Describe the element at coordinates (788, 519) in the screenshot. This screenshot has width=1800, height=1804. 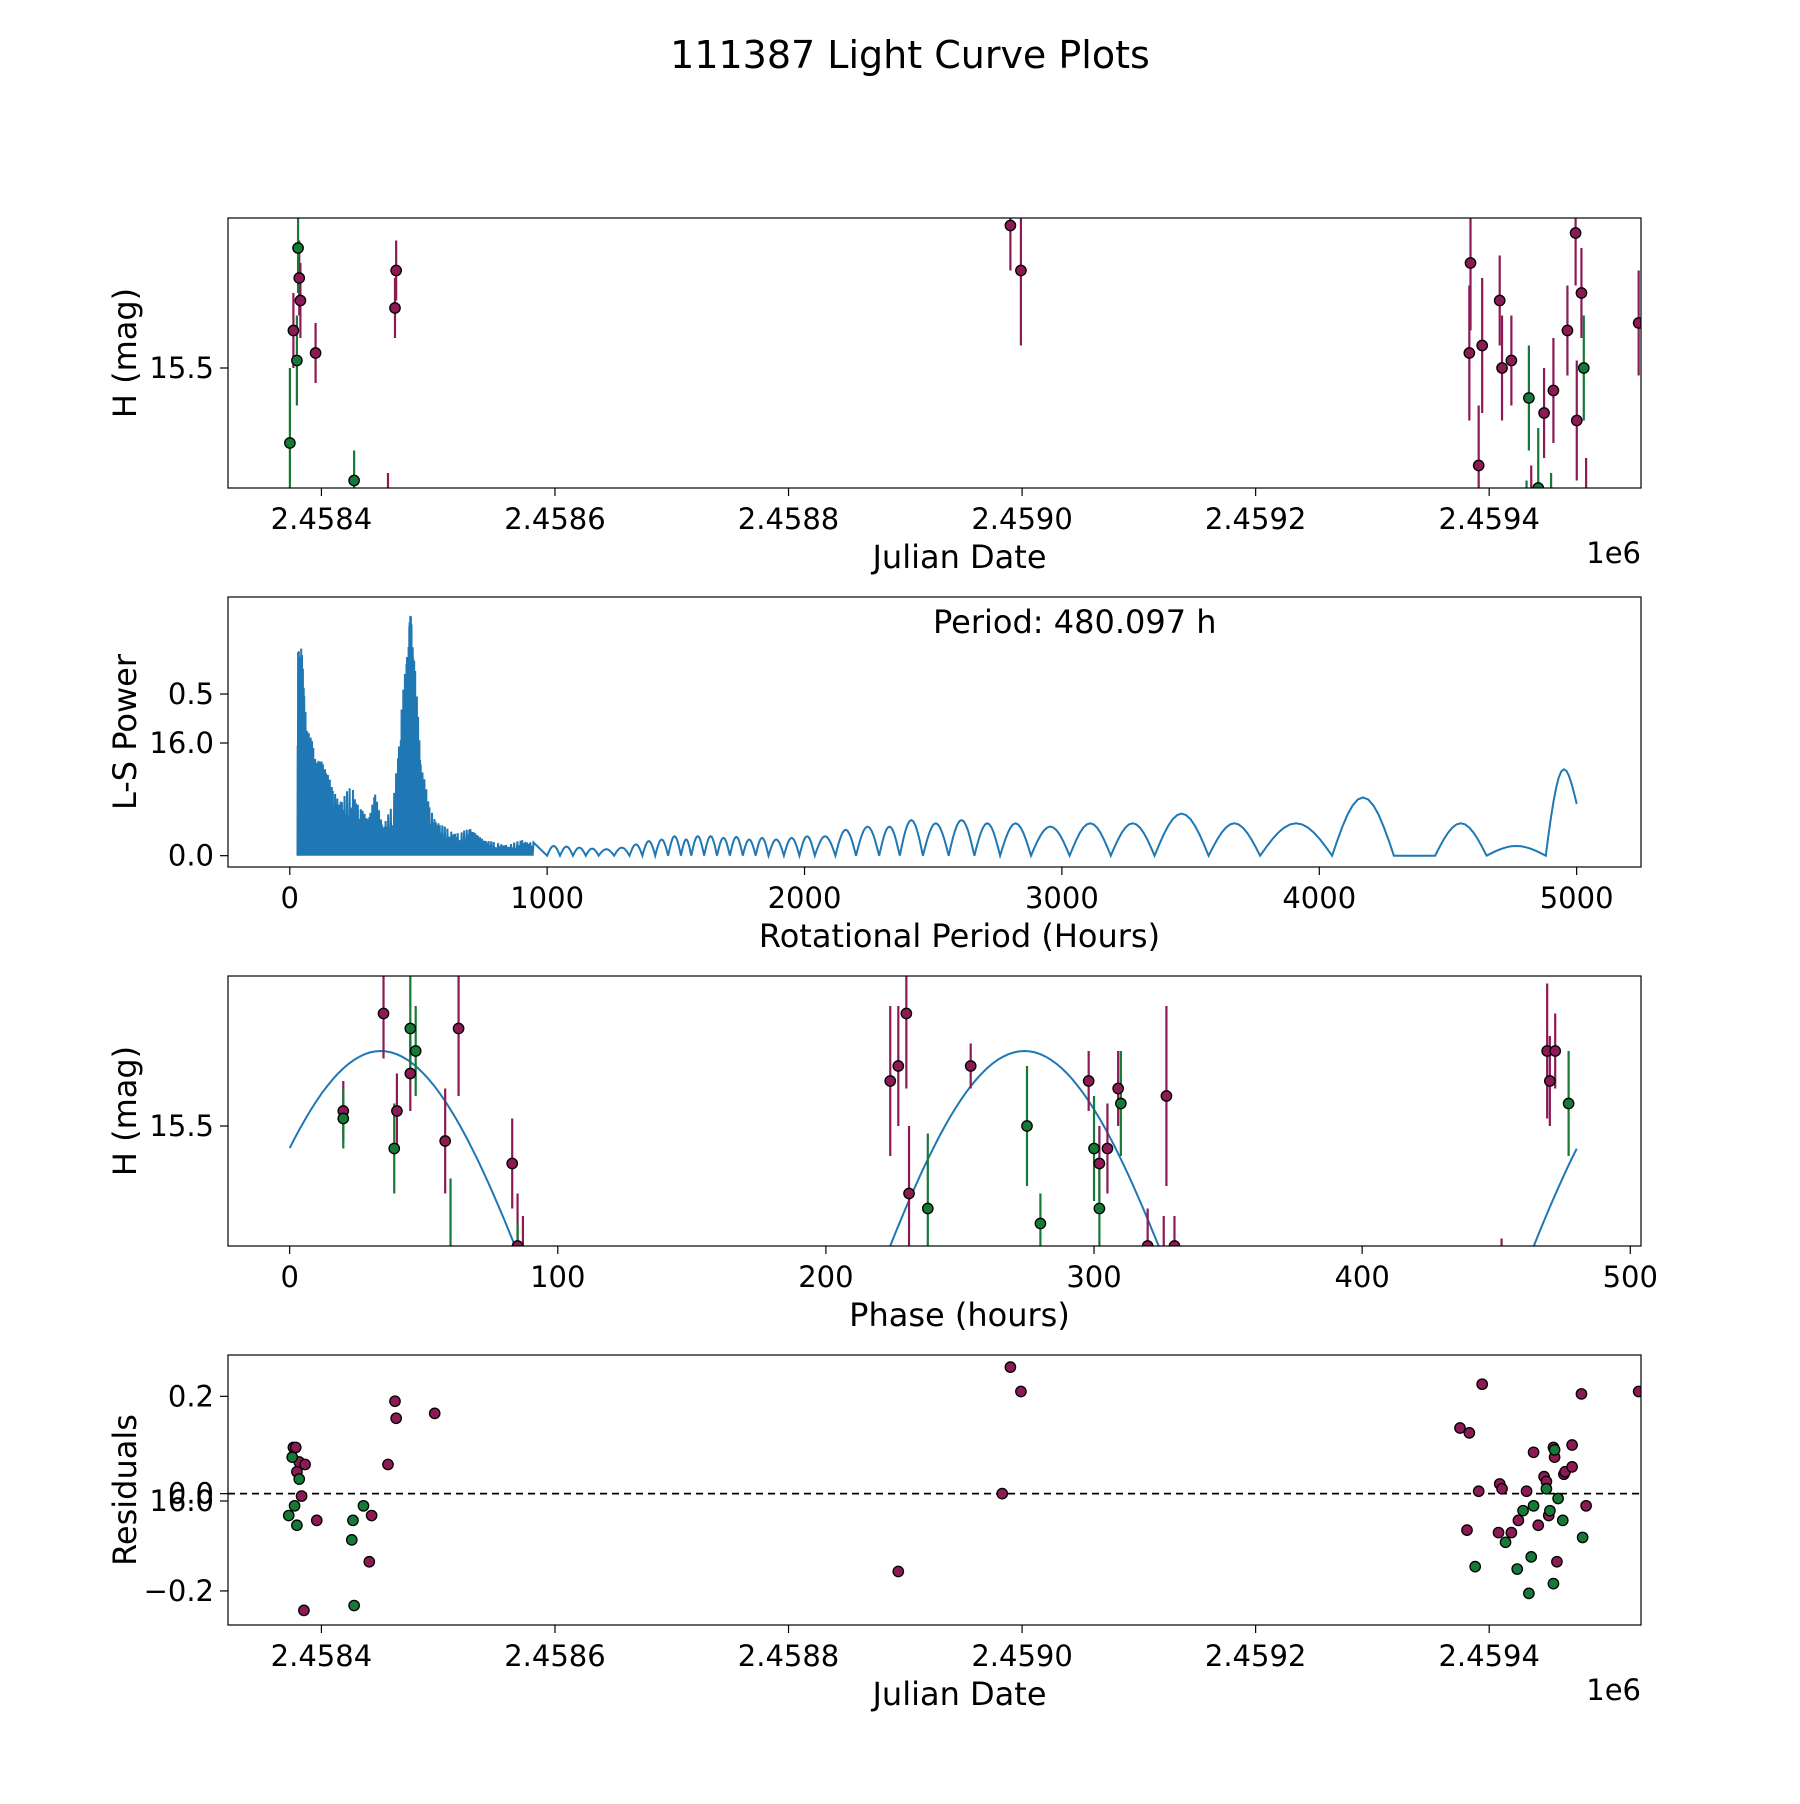
I see `x-tick-label: 2.4588` at that location.